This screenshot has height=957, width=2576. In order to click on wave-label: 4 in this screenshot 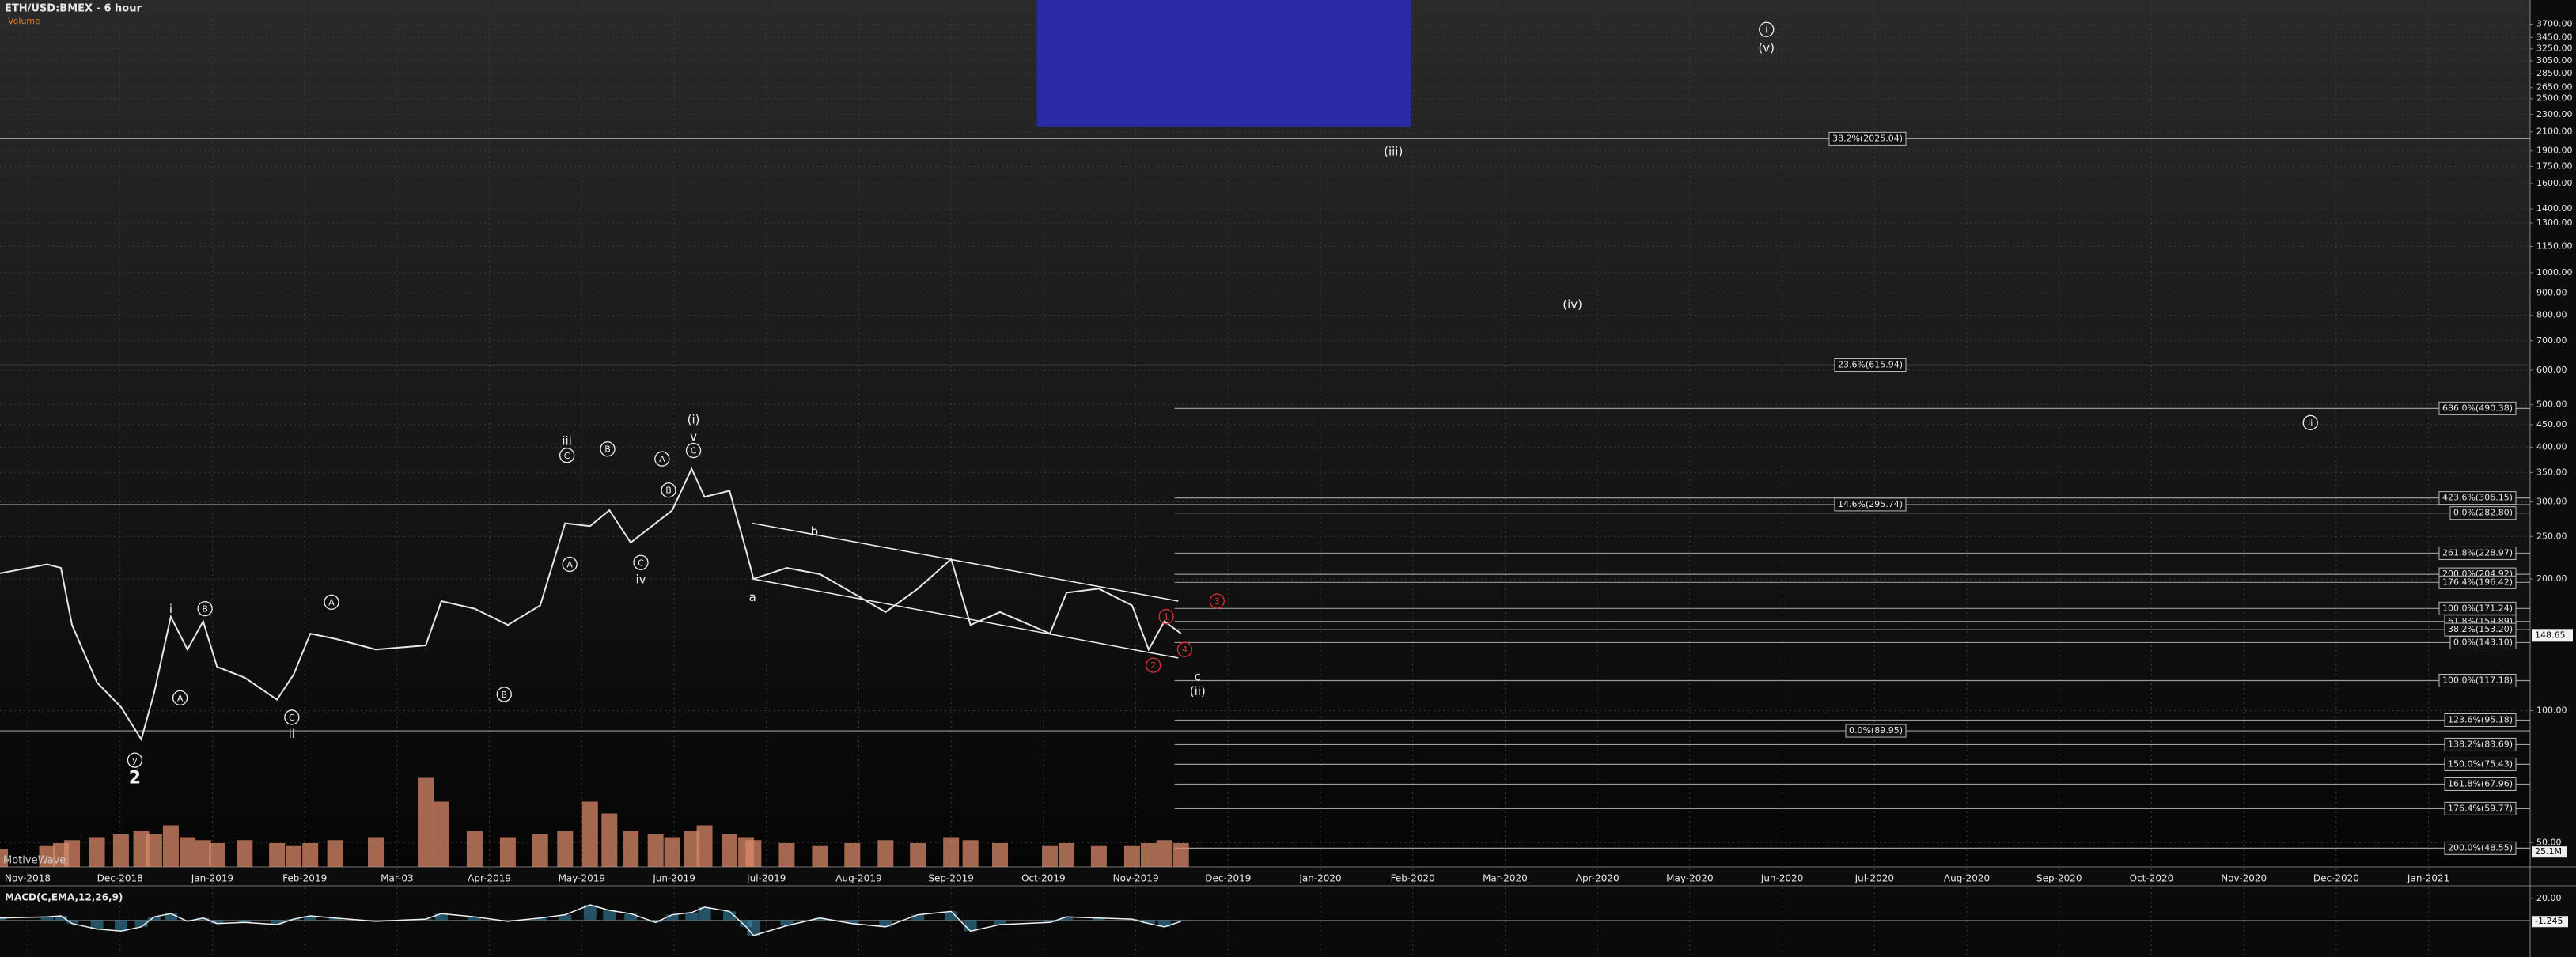, I will do `click(1185, 650)`.